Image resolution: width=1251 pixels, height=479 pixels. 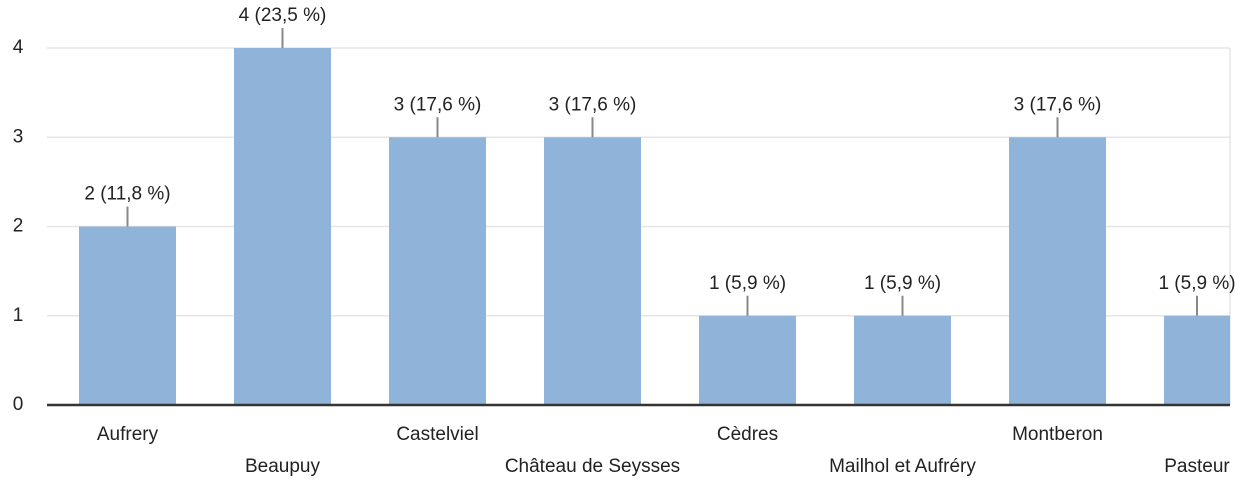 I want to click on data-label: 2 (11,8 %), so click(x=127, y=194).